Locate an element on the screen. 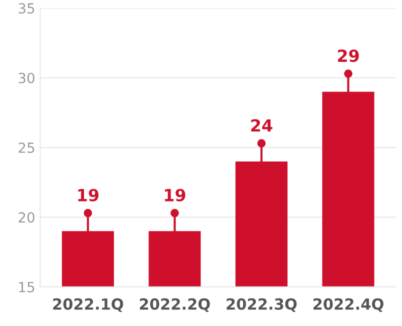 Image resolution: width=402 pixels, height=326 pixels. y-tick-label: 20 is located at coordinates (26, 217).